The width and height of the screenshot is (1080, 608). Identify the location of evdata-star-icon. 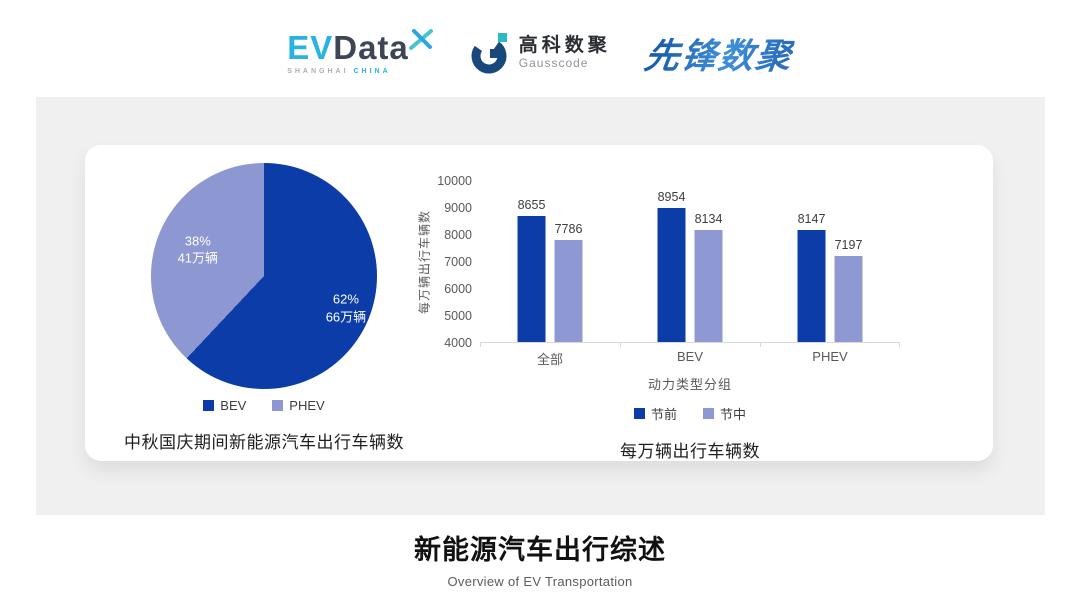
(420, 39).